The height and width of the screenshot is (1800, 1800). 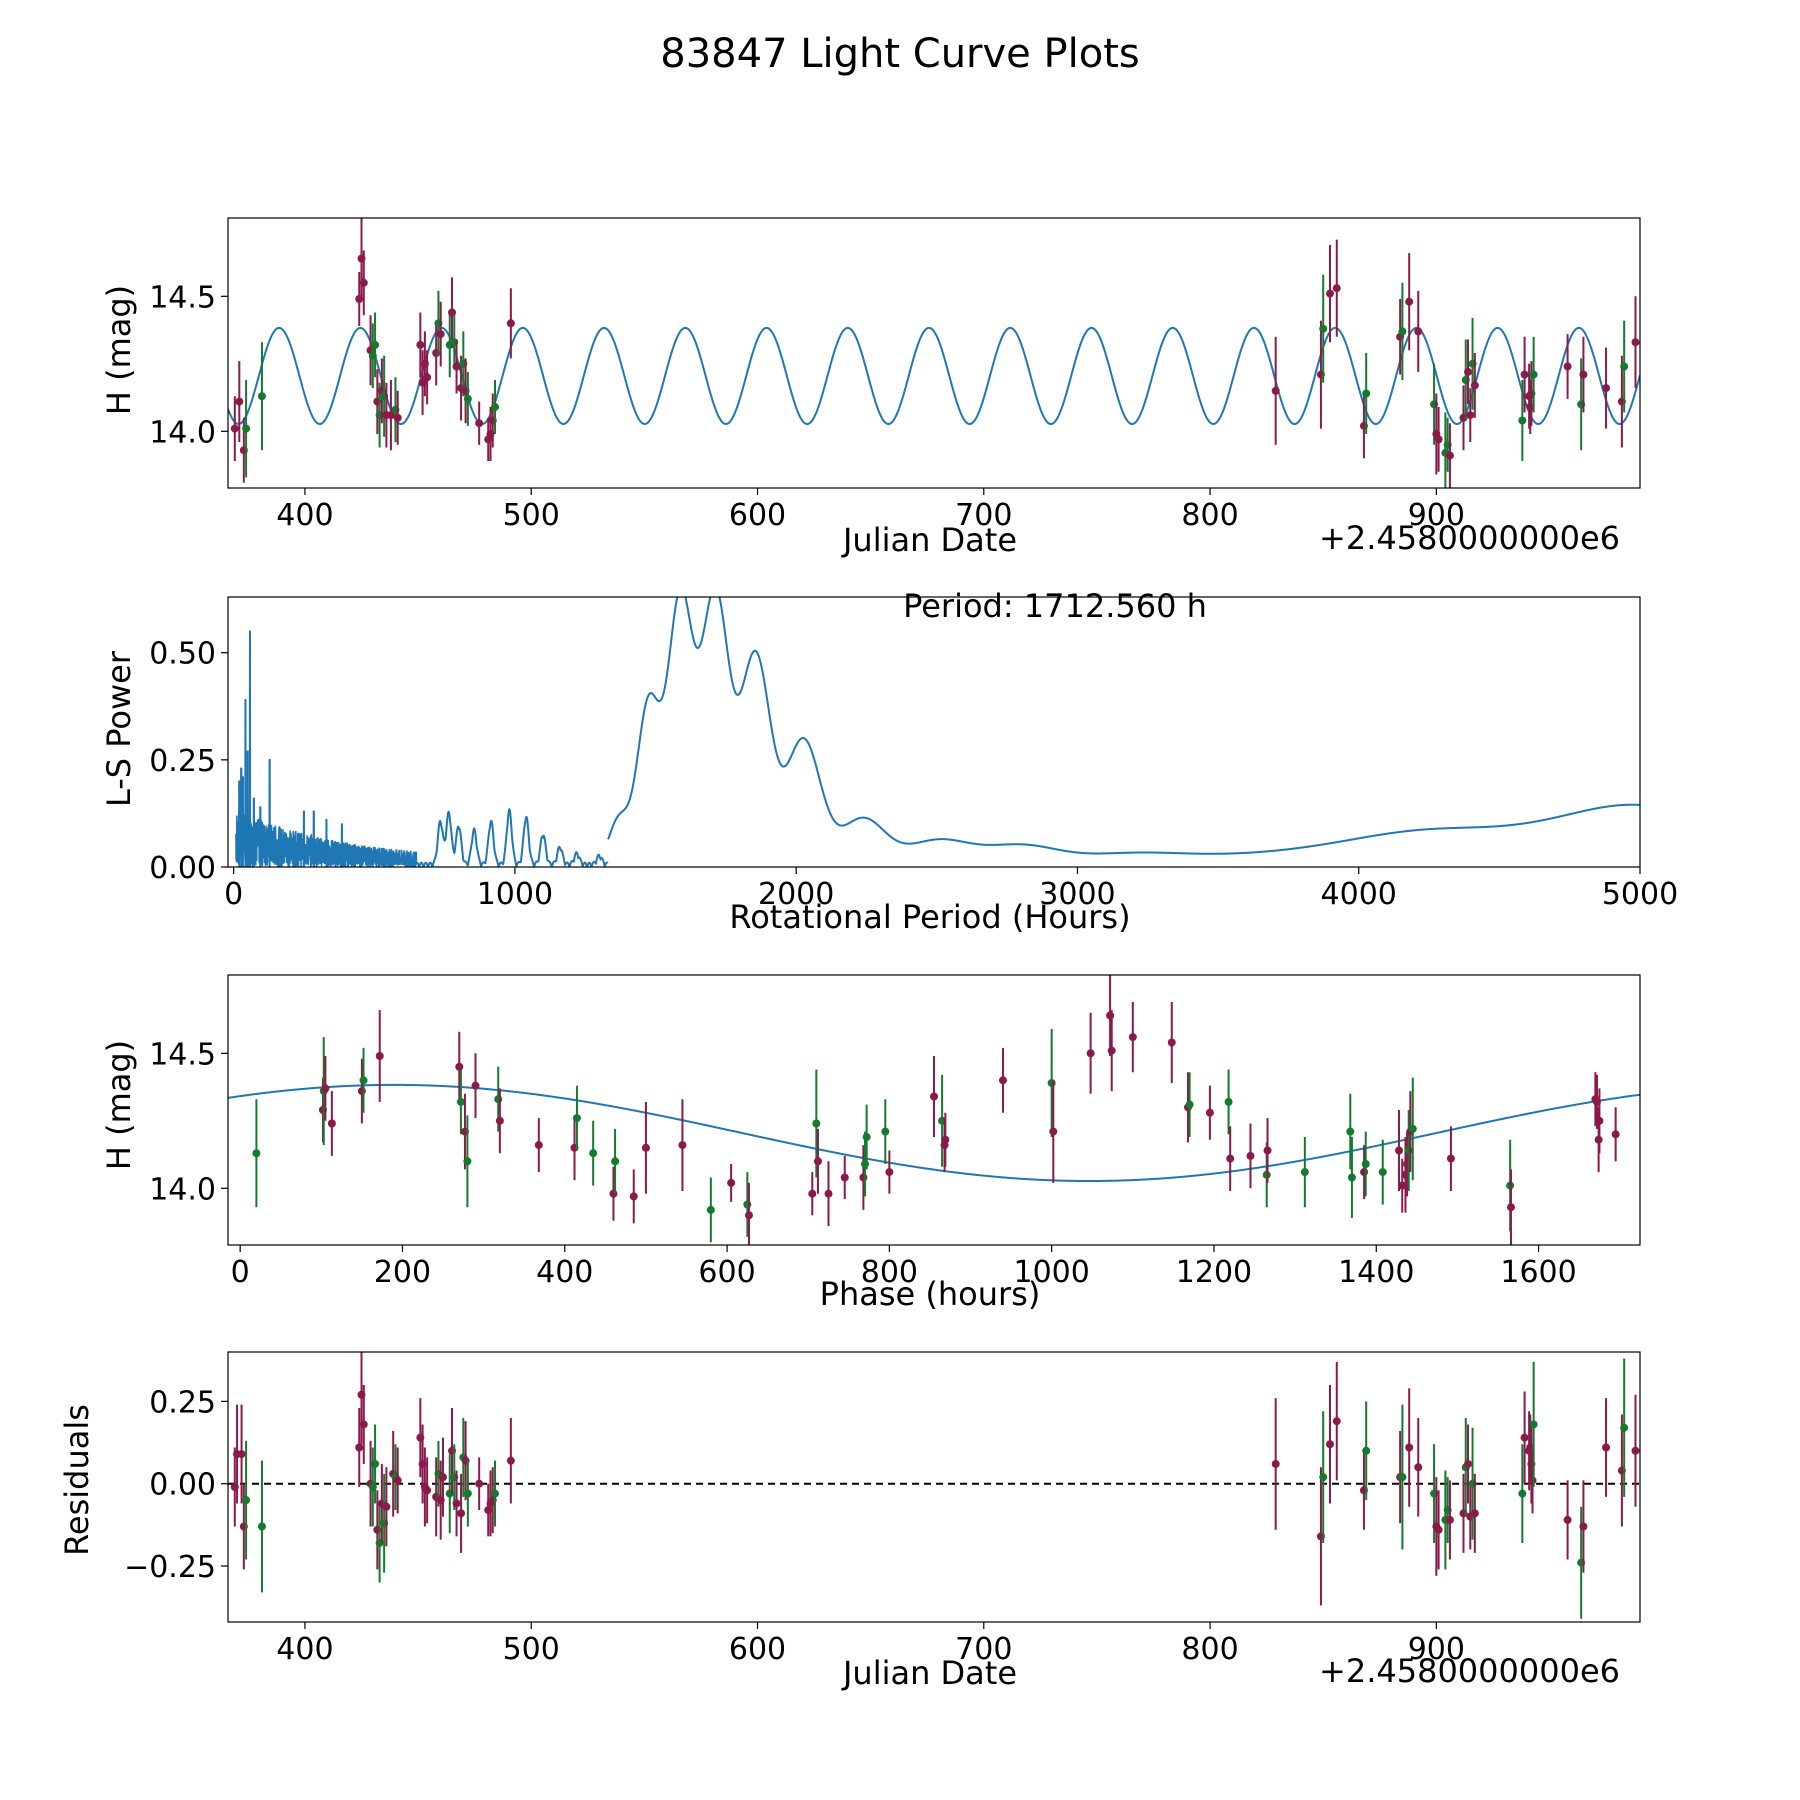 I want to click on periodogram-ylabel: L-S Power, so click(x=119, y=728).